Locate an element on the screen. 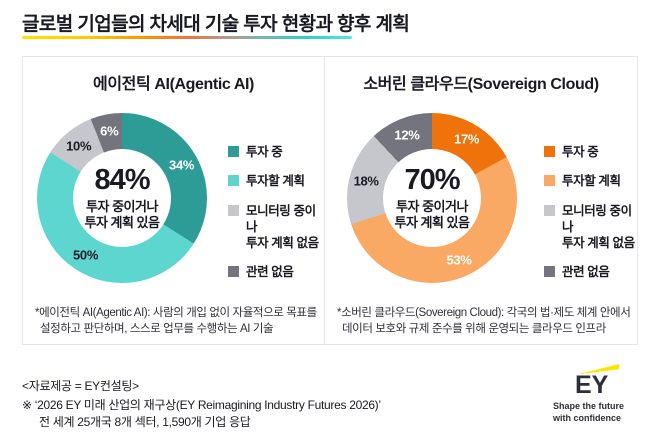  footnote-line: 데이터 보호와 규제 준수를 위해 운영되는 클라우드 인프라 is located at coordinates (474, 328).